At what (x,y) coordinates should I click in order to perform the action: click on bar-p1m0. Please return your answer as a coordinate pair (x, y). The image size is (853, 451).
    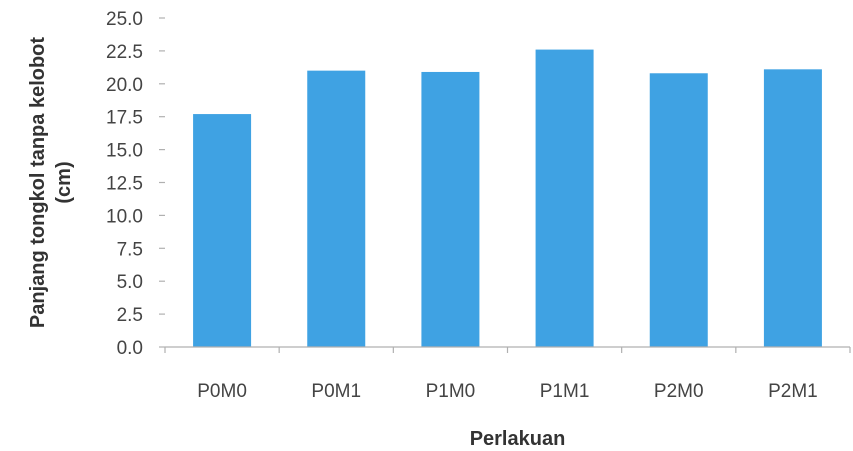
    Looking at the image, I should click on (450, 209).